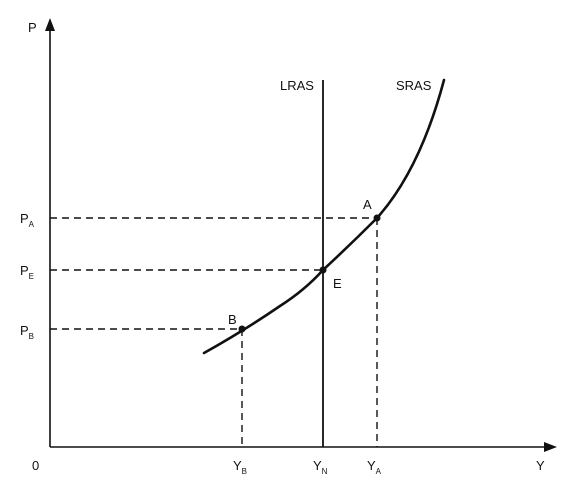  Describe the element at coordinates (540, 465) in the screenshot. I see `x-axis-label: Y` at that location.